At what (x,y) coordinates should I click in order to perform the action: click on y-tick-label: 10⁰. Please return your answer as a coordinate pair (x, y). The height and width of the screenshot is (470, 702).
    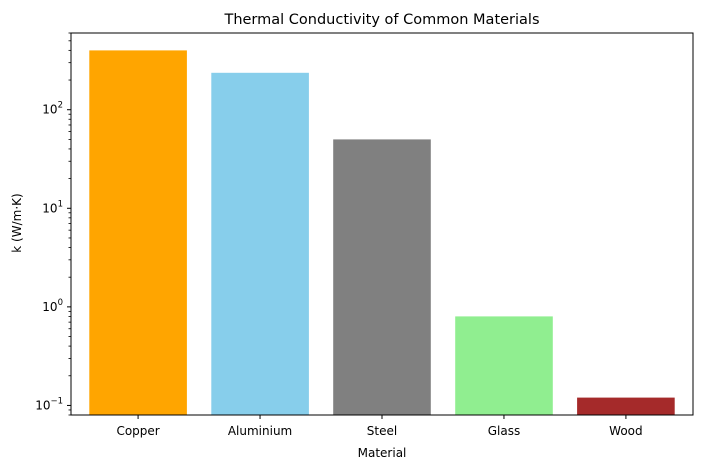
    Looking at the image, I should click on (52, 306).